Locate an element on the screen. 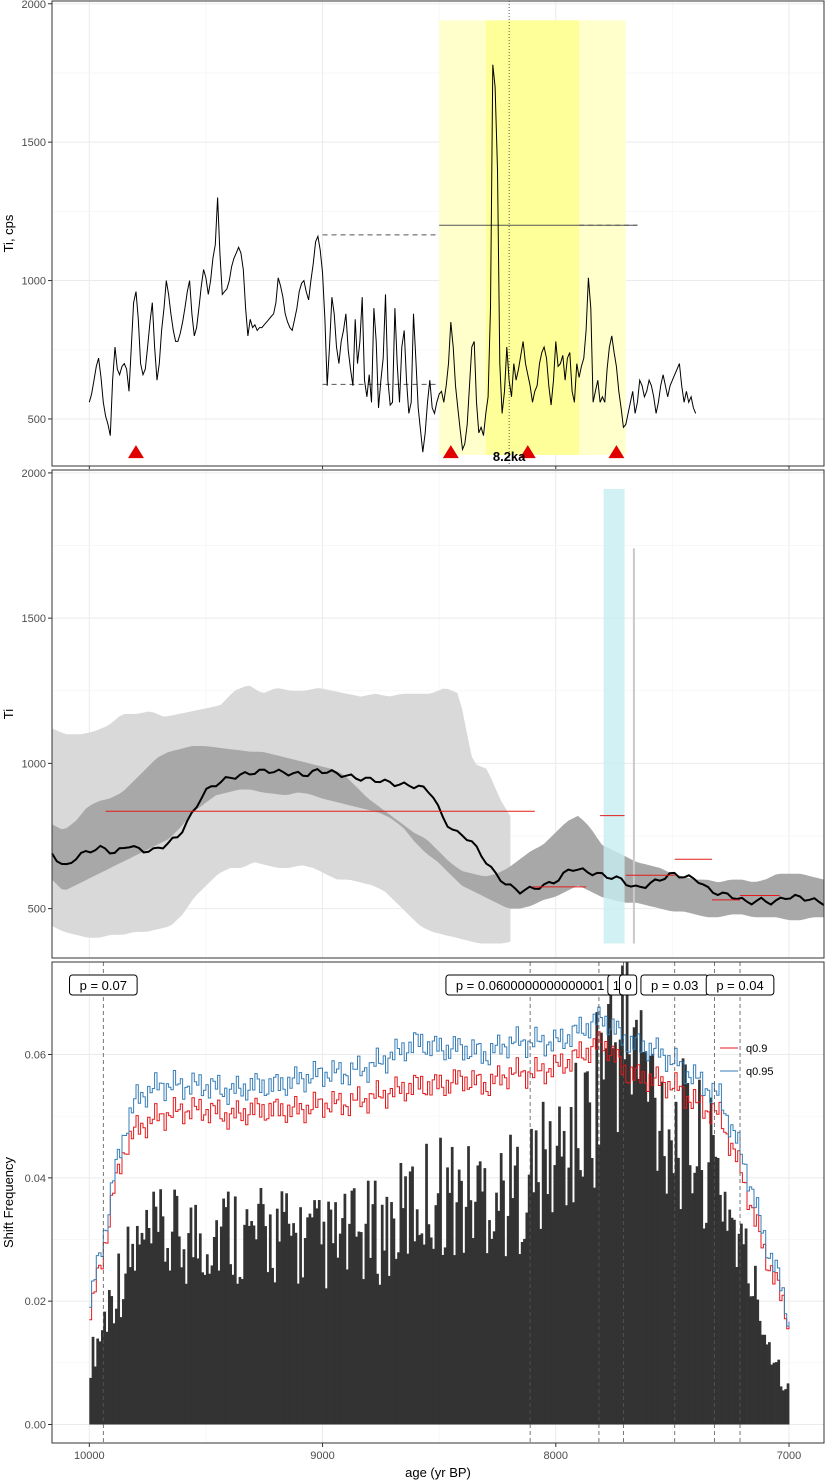 Image resolution: width=825 pixels, height=1482 pixels. y-tick-label: 0.00 is located at coordinates (35, 1426).